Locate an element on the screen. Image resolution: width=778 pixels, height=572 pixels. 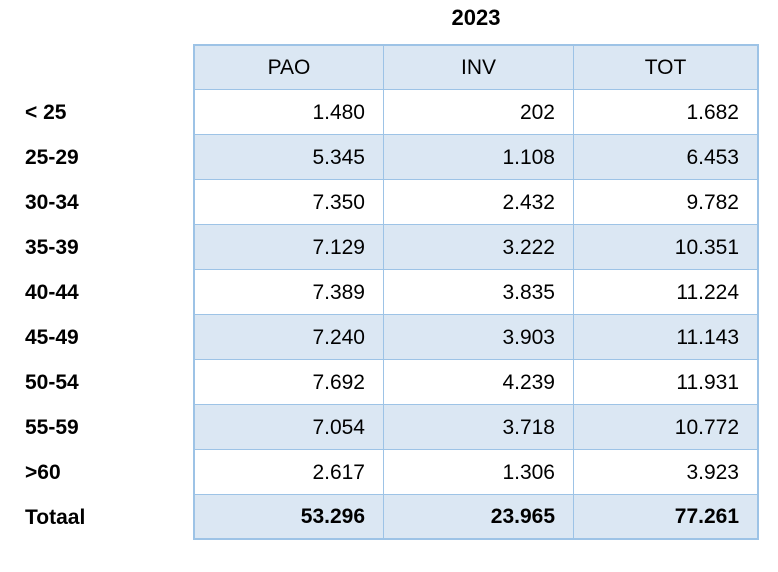
cell-tot: 11.224 is located at coordinates (666, 292).